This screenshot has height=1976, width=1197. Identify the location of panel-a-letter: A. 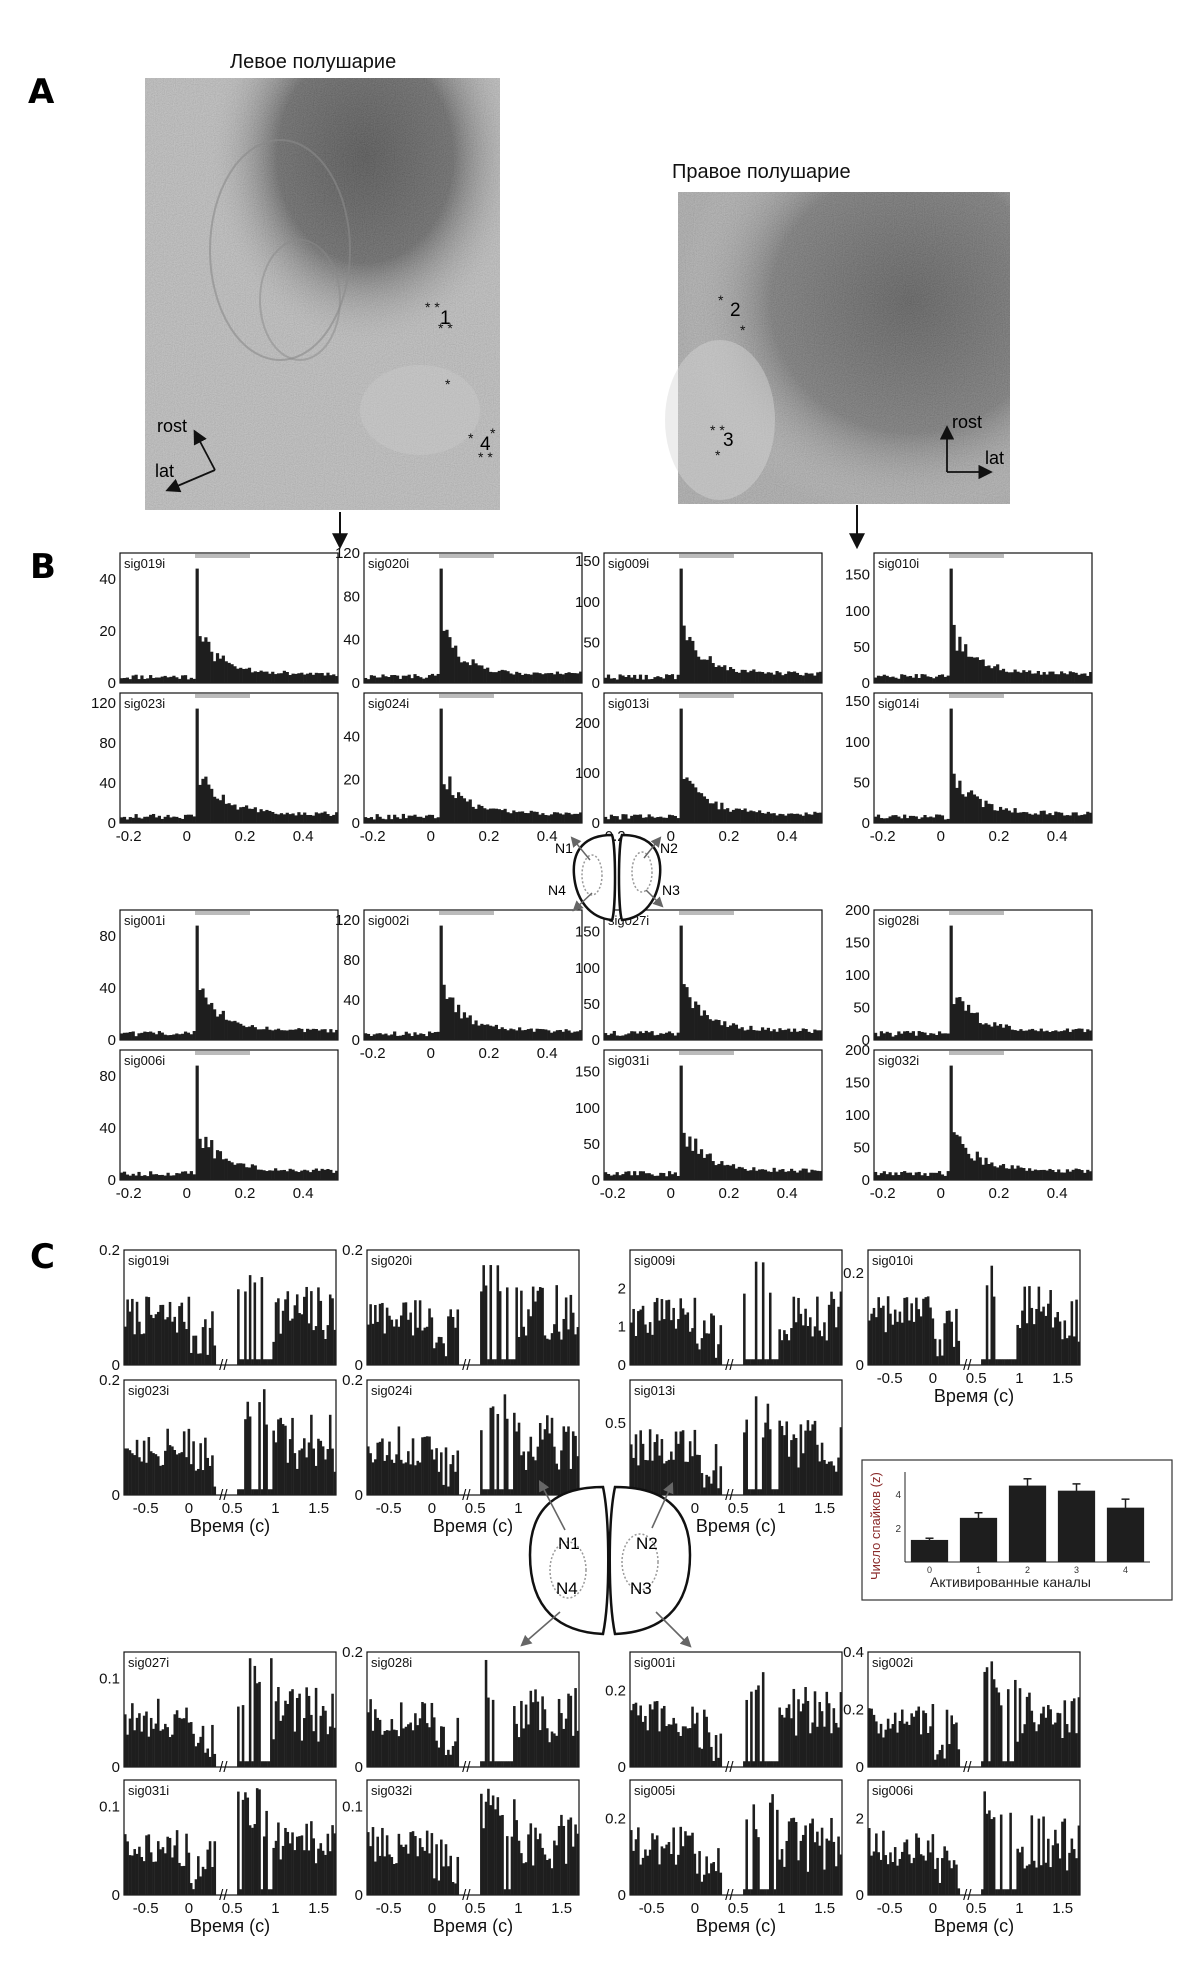
(41, 92).